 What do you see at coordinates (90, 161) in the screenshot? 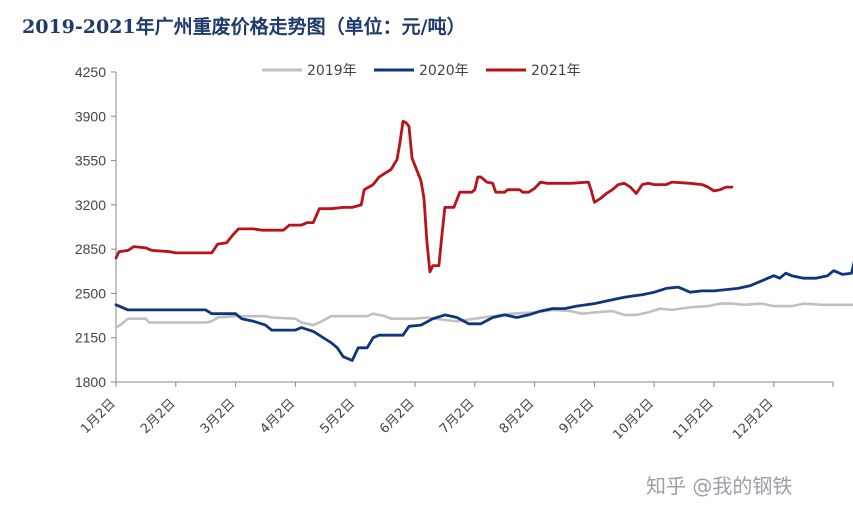
I see `y-tick-label: 3550` at bounding box center [90, 161].